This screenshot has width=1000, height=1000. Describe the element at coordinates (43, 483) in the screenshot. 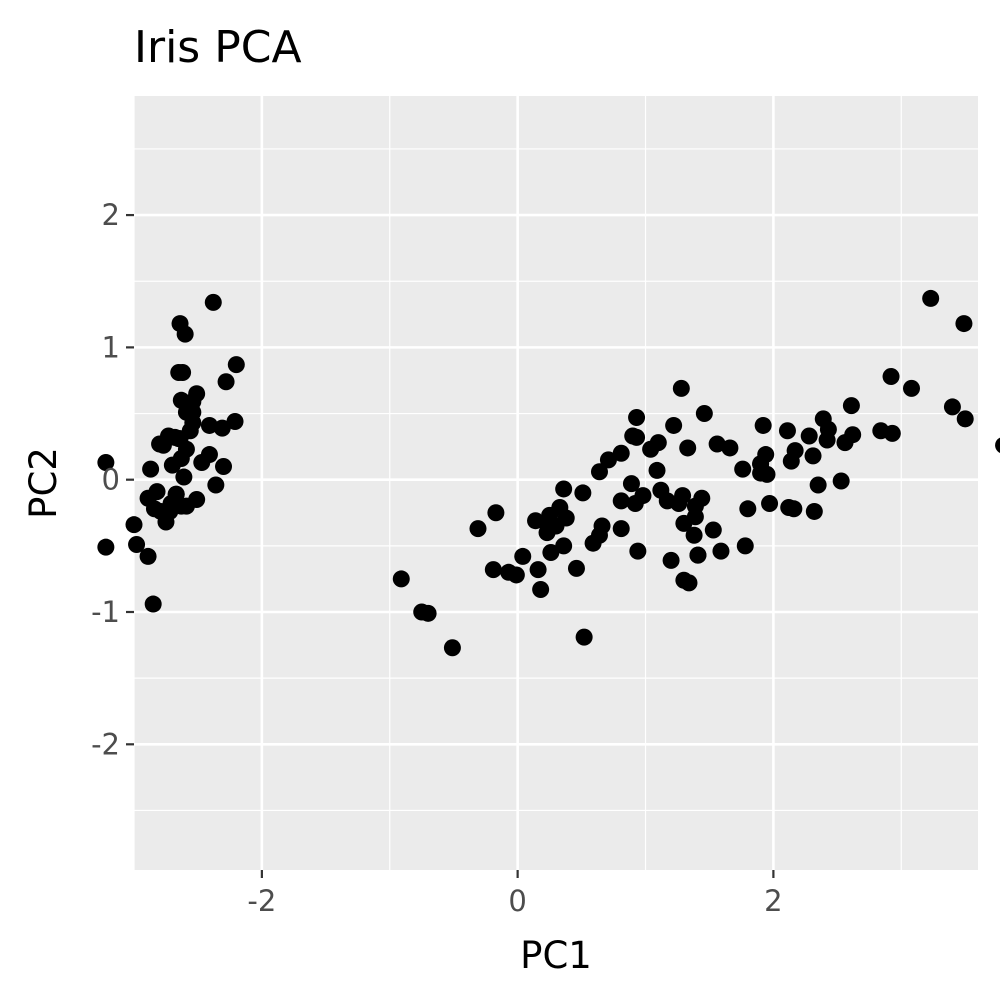

I see `y-axis-title: PC2` at that location.